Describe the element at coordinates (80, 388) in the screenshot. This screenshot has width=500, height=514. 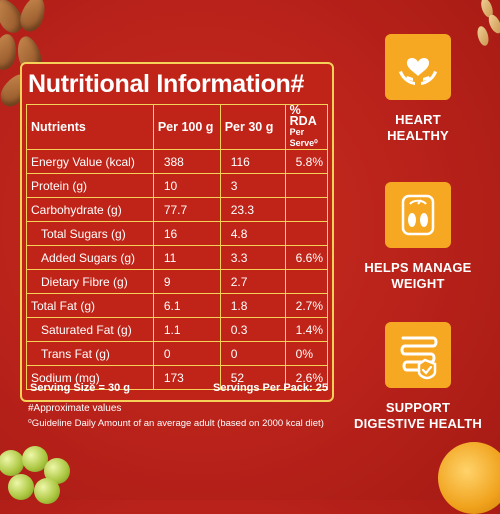
I see `serving-size: Serving Size = 30 g` at that location.